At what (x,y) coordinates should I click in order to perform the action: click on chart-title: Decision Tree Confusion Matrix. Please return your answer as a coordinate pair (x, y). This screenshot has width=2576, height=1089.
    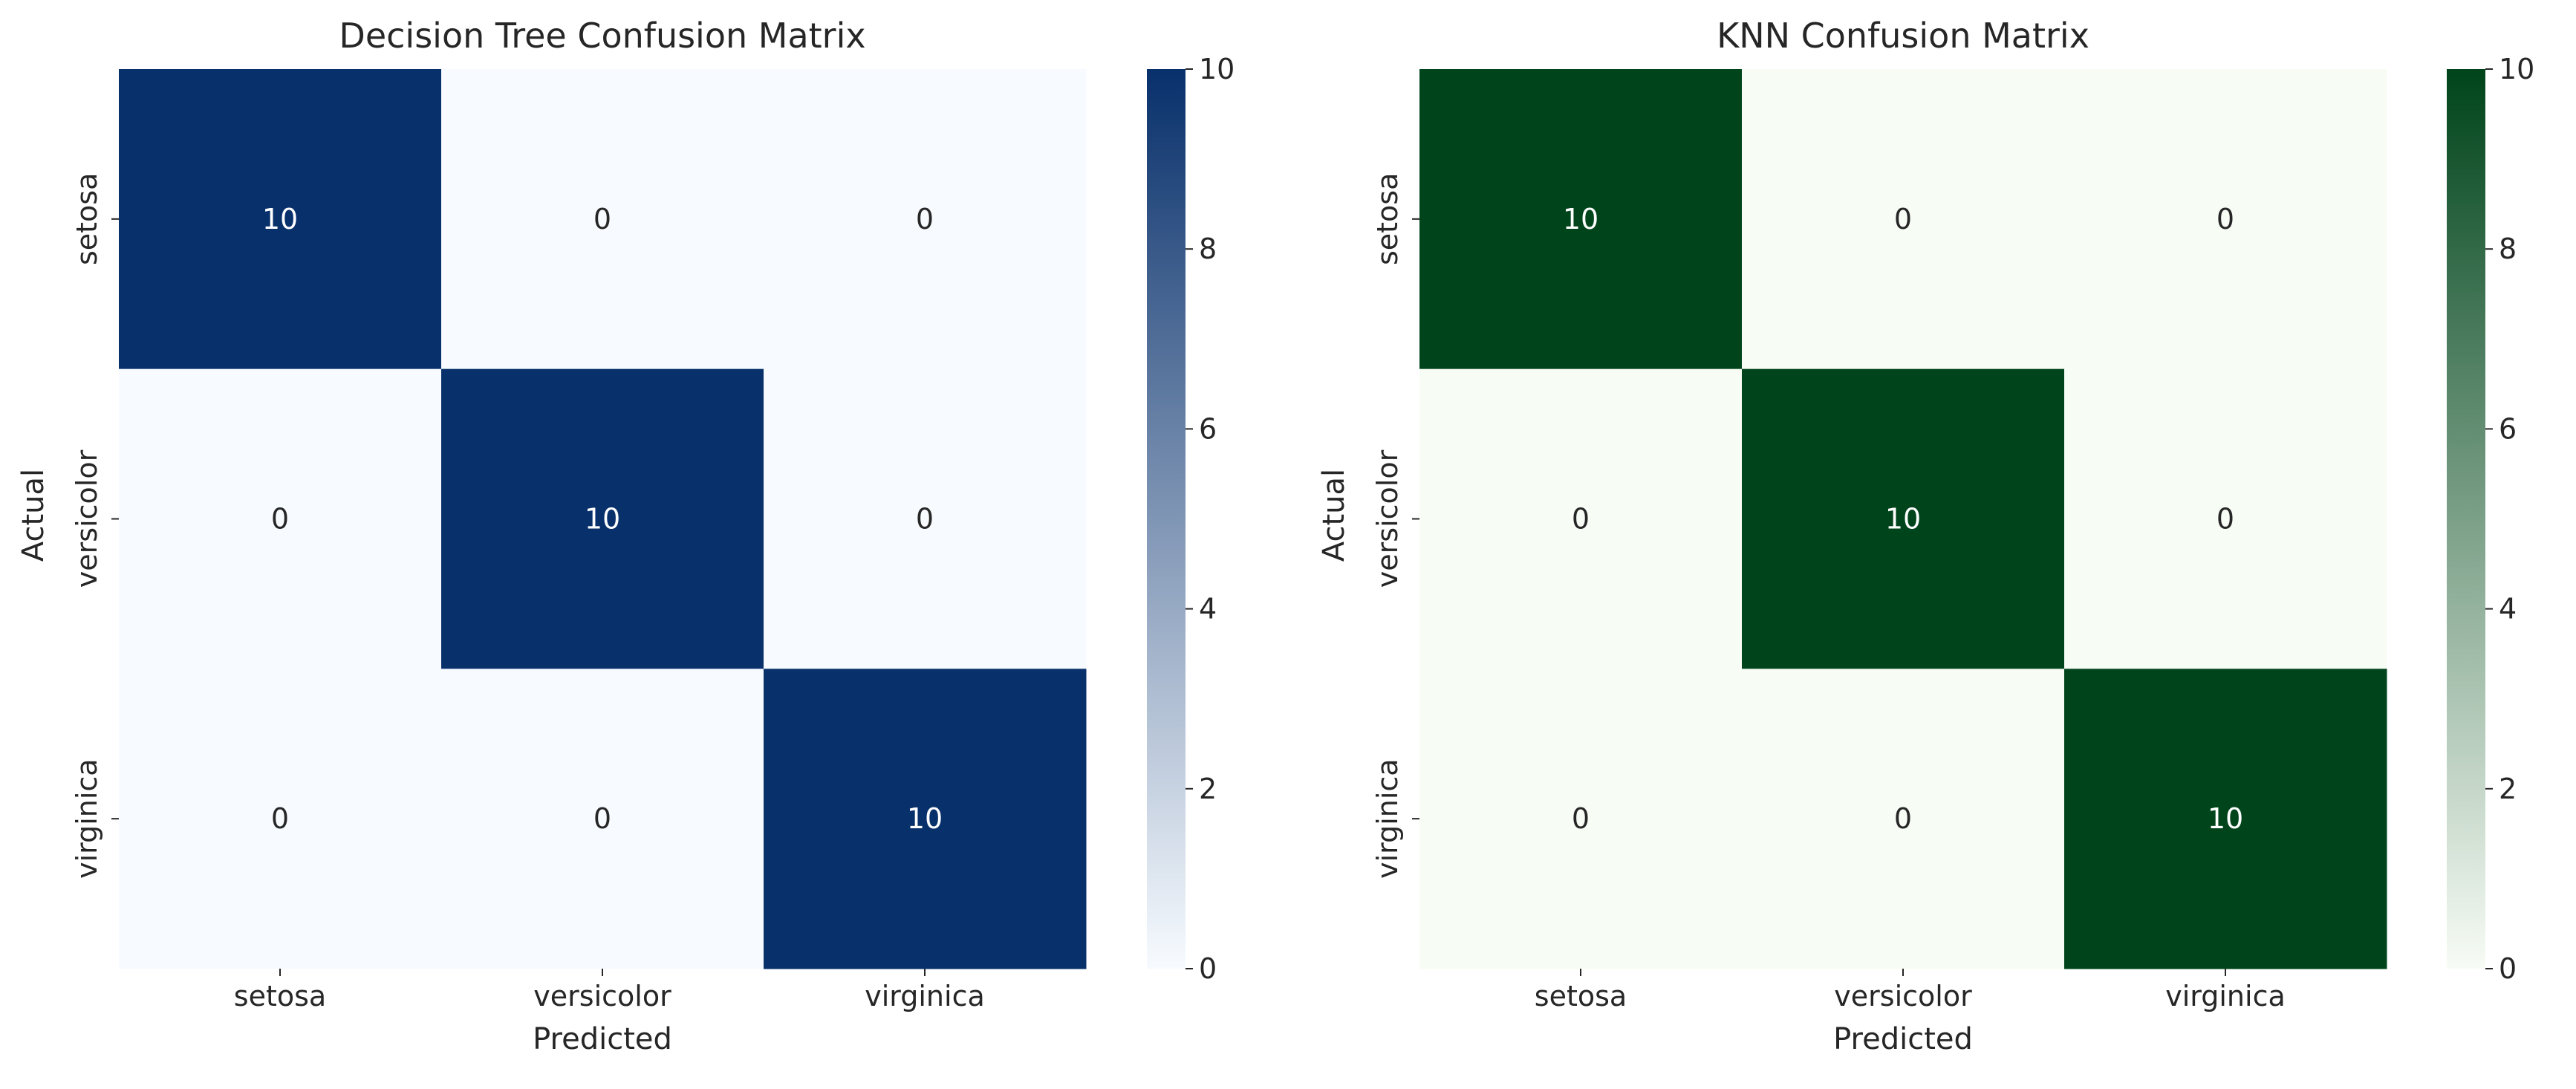
    Looking at the image, I should click on (602, 36).